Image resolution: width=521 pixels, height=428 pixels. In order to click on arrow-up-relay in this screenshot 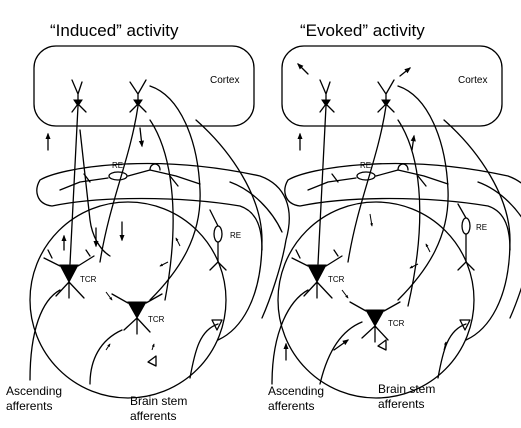, I will do `click(413, 142)`.